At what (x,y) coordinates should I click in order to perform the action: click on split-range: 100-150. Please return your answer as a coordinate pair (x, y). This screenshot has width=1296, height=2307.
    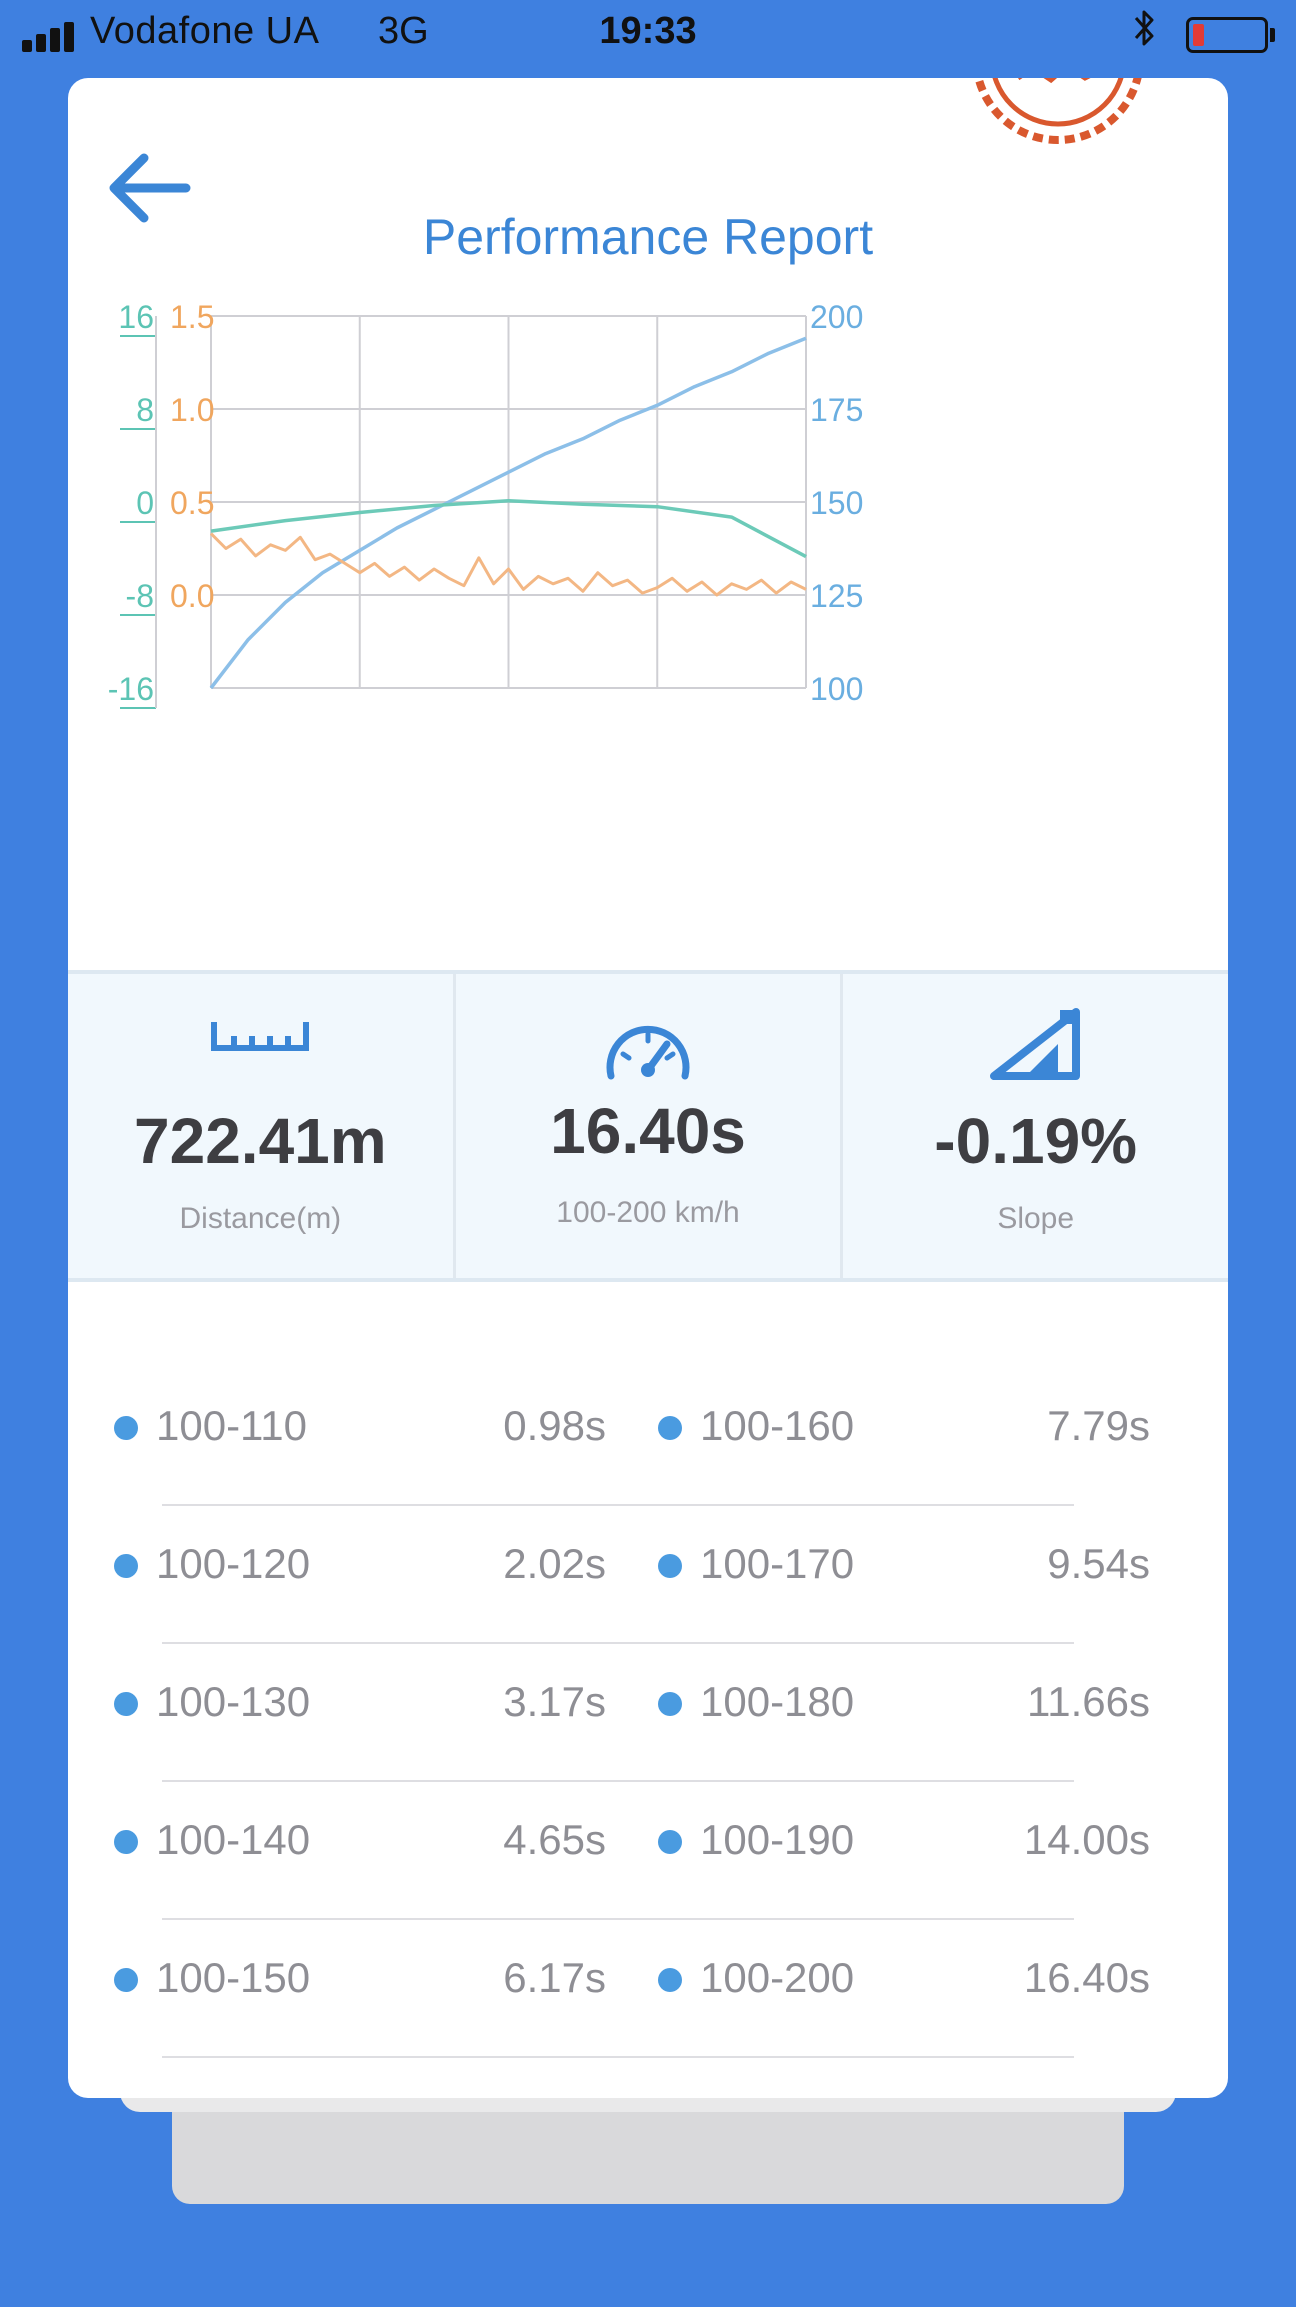
    Looking at the image, I should click on (233, 1977).